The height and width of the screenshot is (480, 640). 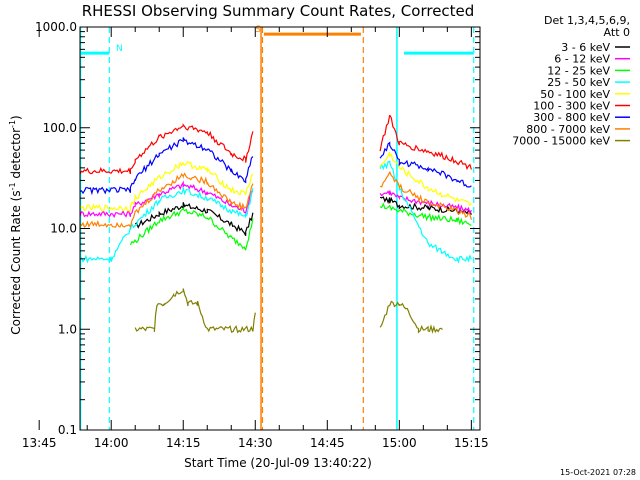 I want to click on y-tick-label: 1.0, so click(x=67, y=329).